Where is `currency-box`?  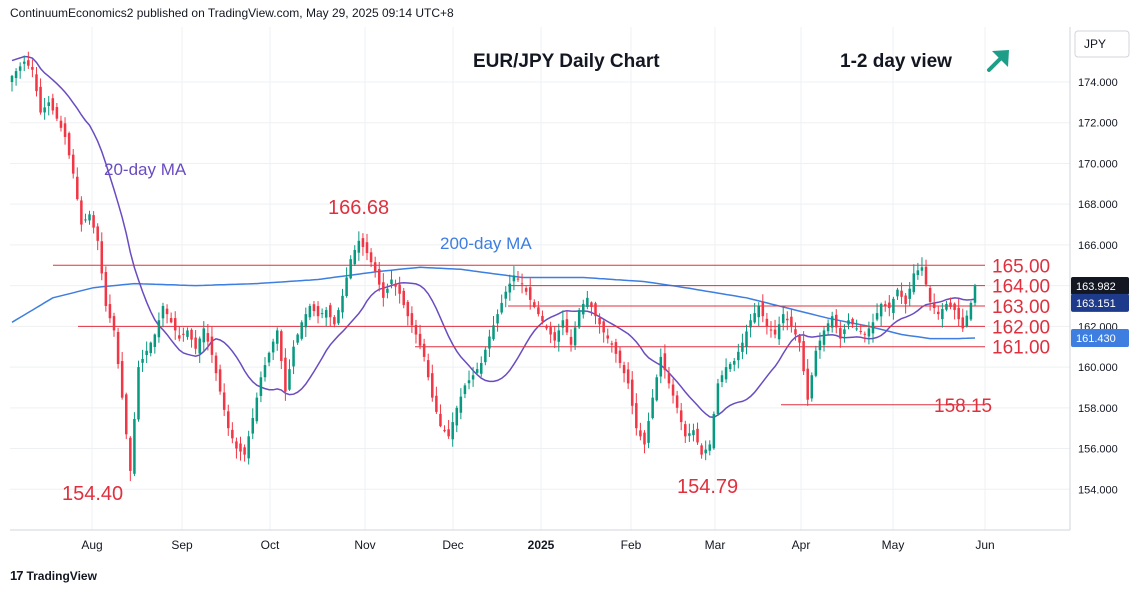 currency-box is located at coordinates (1102, 44).